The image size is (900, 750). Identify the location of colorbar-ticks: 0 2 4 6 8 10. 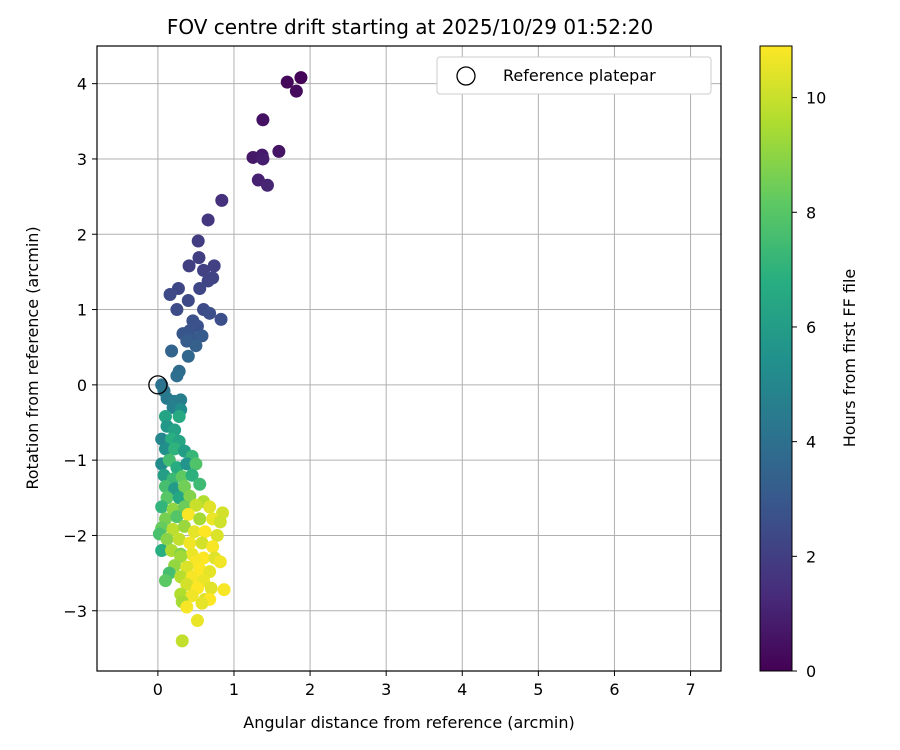
(809, 385).